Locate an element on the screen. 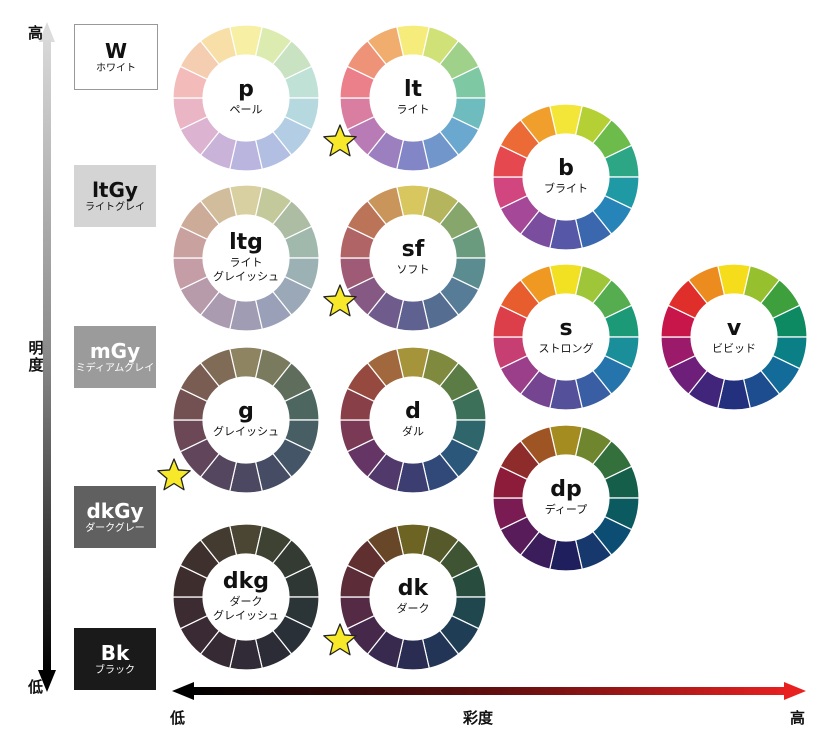  gray-box-bk: Bk ブラック is located at coordinates (115, 659).